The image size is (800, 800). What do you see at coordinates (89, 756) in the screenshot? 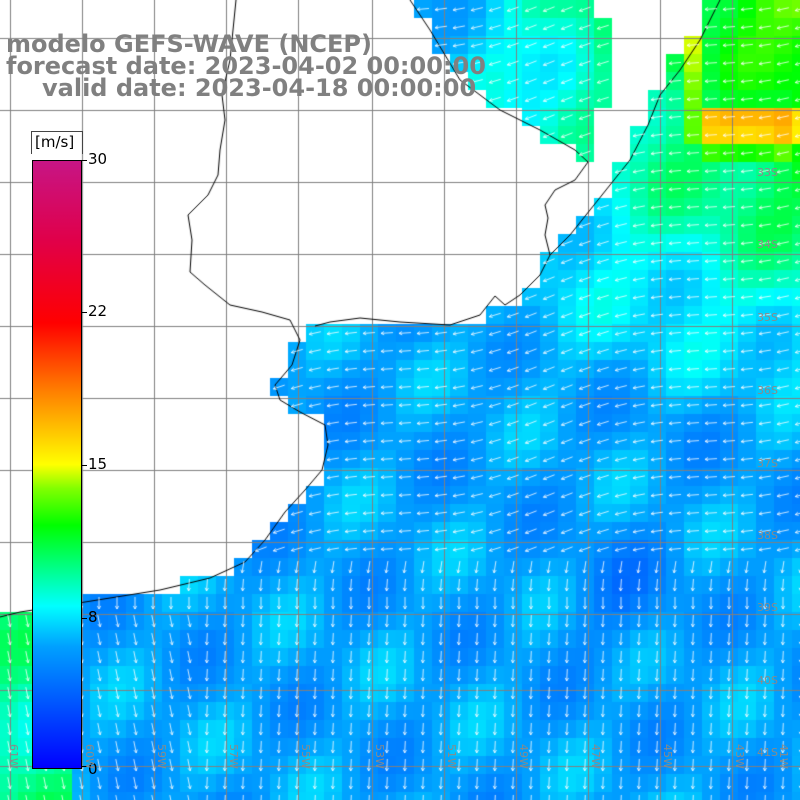
I see `lon-label: 60W` at bounding box center [89, 756].